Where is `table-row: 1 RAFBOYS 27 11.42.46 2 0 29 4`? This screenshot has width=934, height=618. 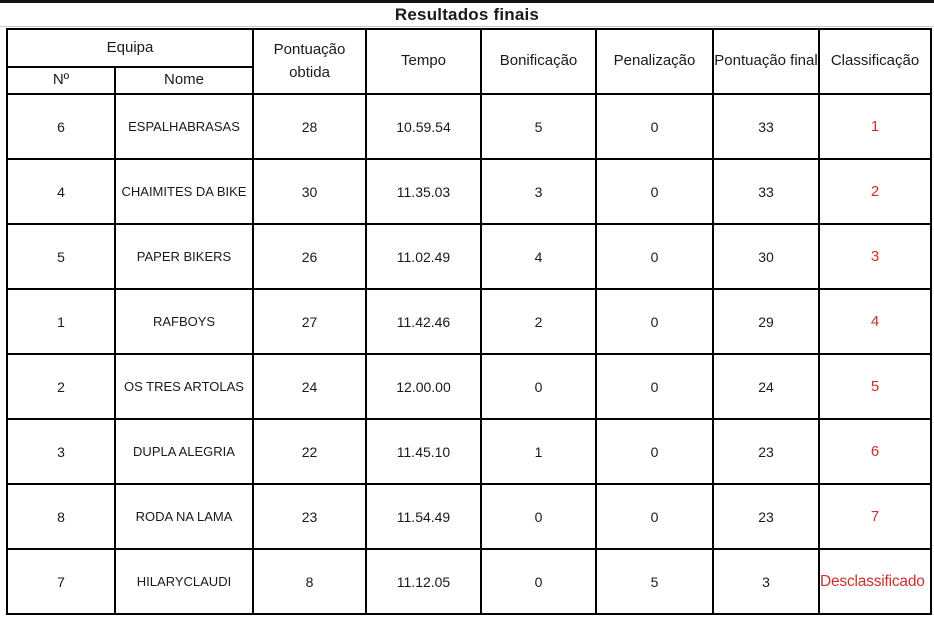
table-row: 1 RAFBOYS 27 11.42.46 2 0 29 4 is located at coordinates (469, 321).